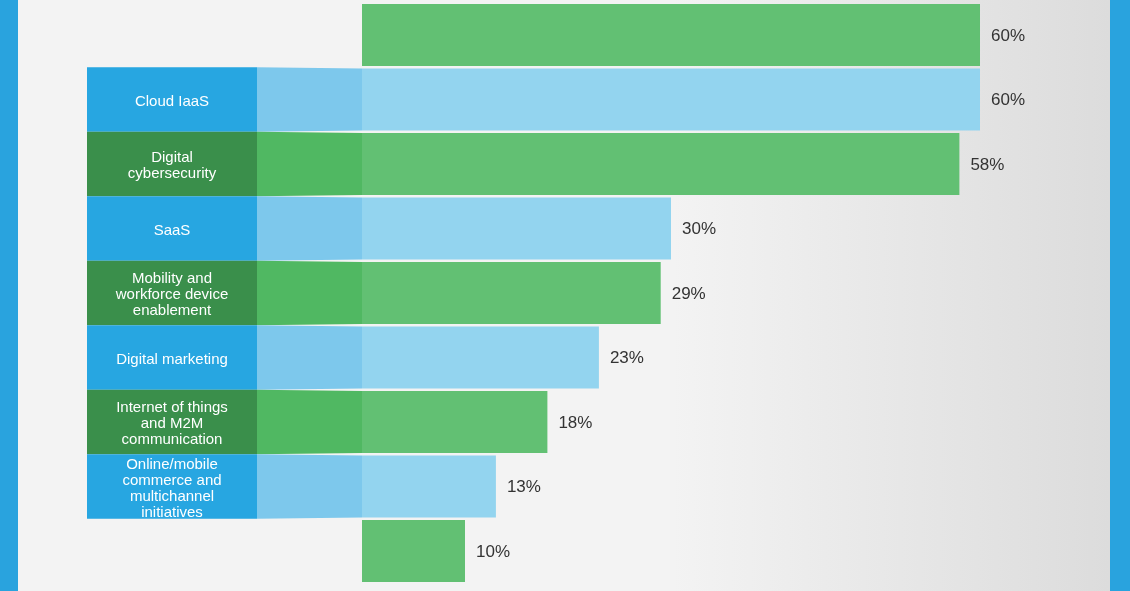  I want to click on y-tick-label: Mobility and workforce device enablement, so click(171, 293).